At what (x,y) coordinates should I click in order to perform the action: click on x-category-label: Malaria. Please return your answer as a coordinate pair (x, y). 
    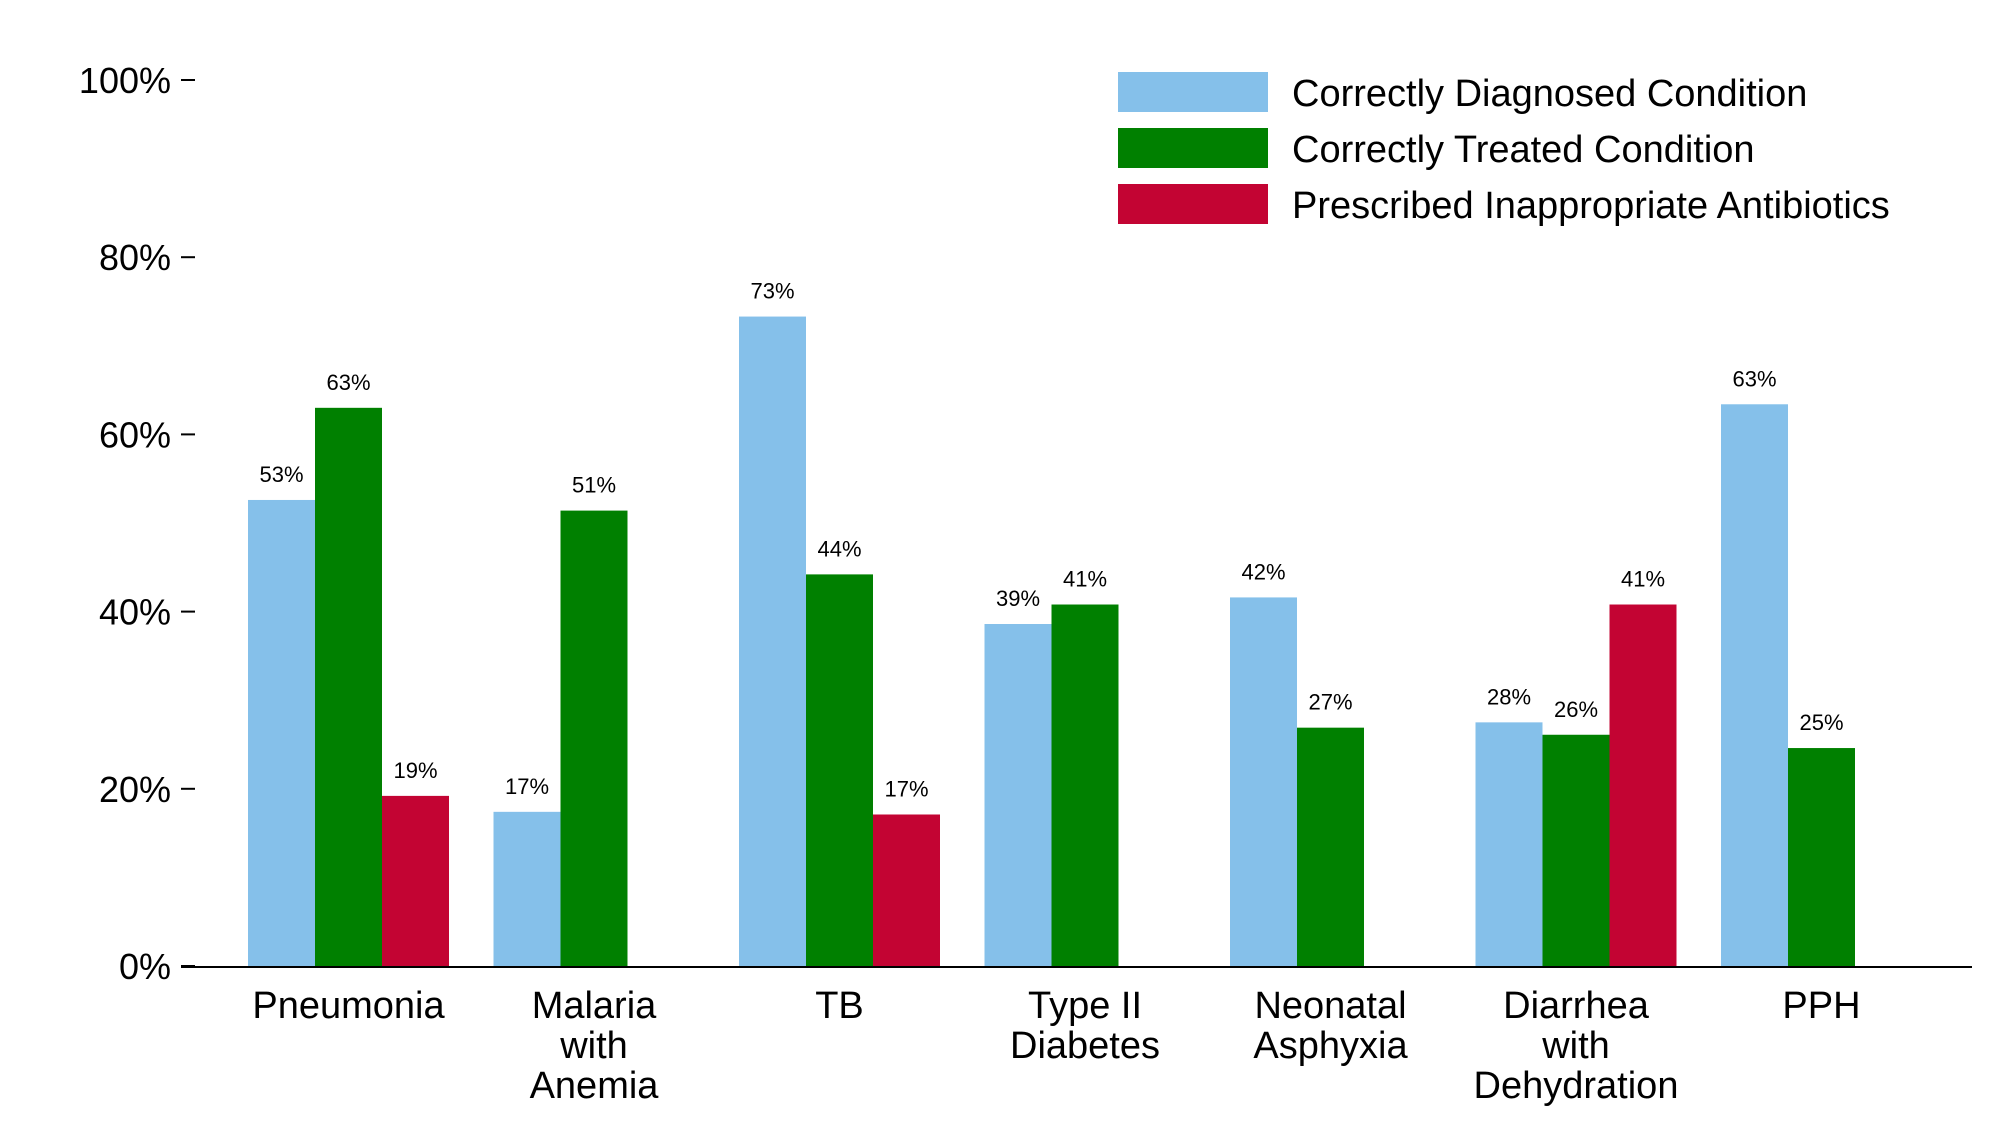
    Looking at the image, I should click on (594, 1006).